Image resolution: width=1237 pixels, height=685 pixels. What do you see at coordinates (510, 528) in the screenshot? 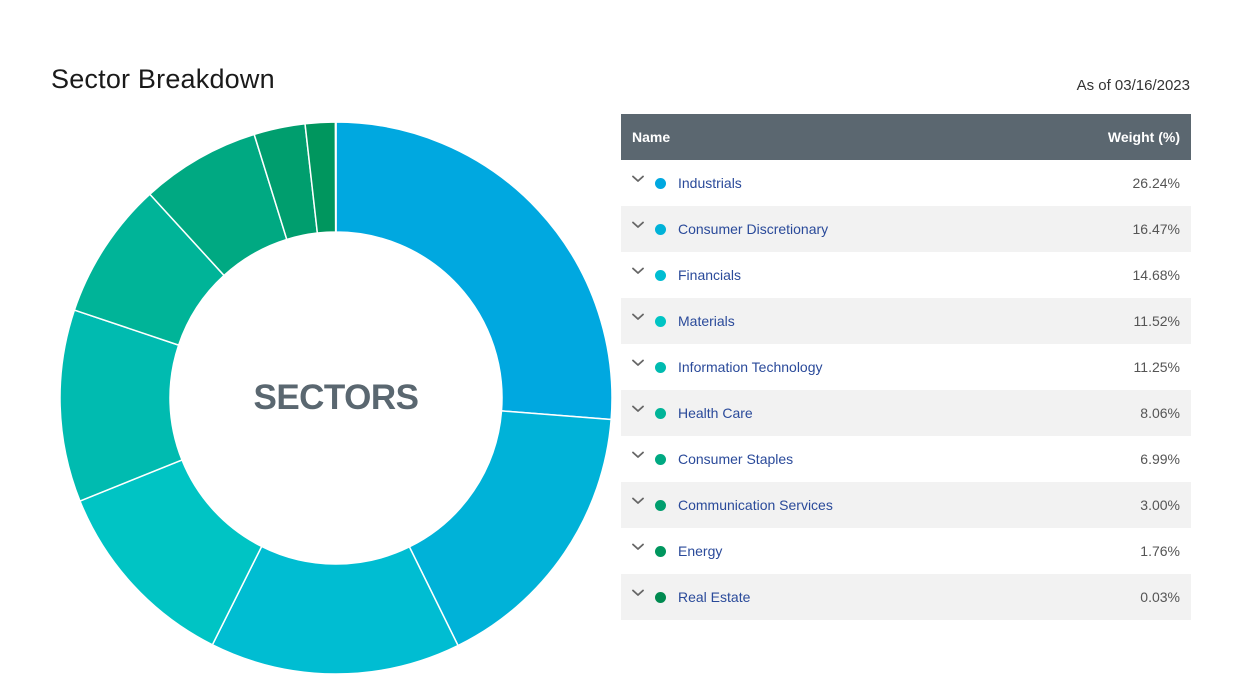
I see `donut-slice-consumer-discretionary` at bounding box center [510, 528].